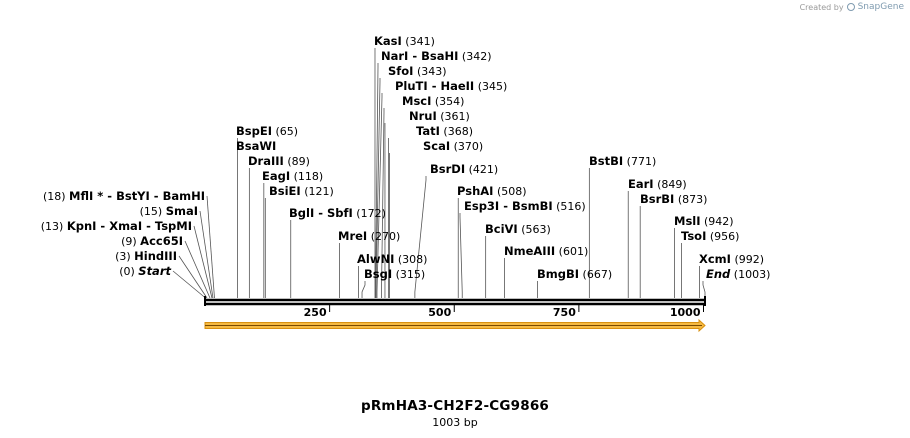  I want to click on site-label-text: MslI (942), so click(704, 221).